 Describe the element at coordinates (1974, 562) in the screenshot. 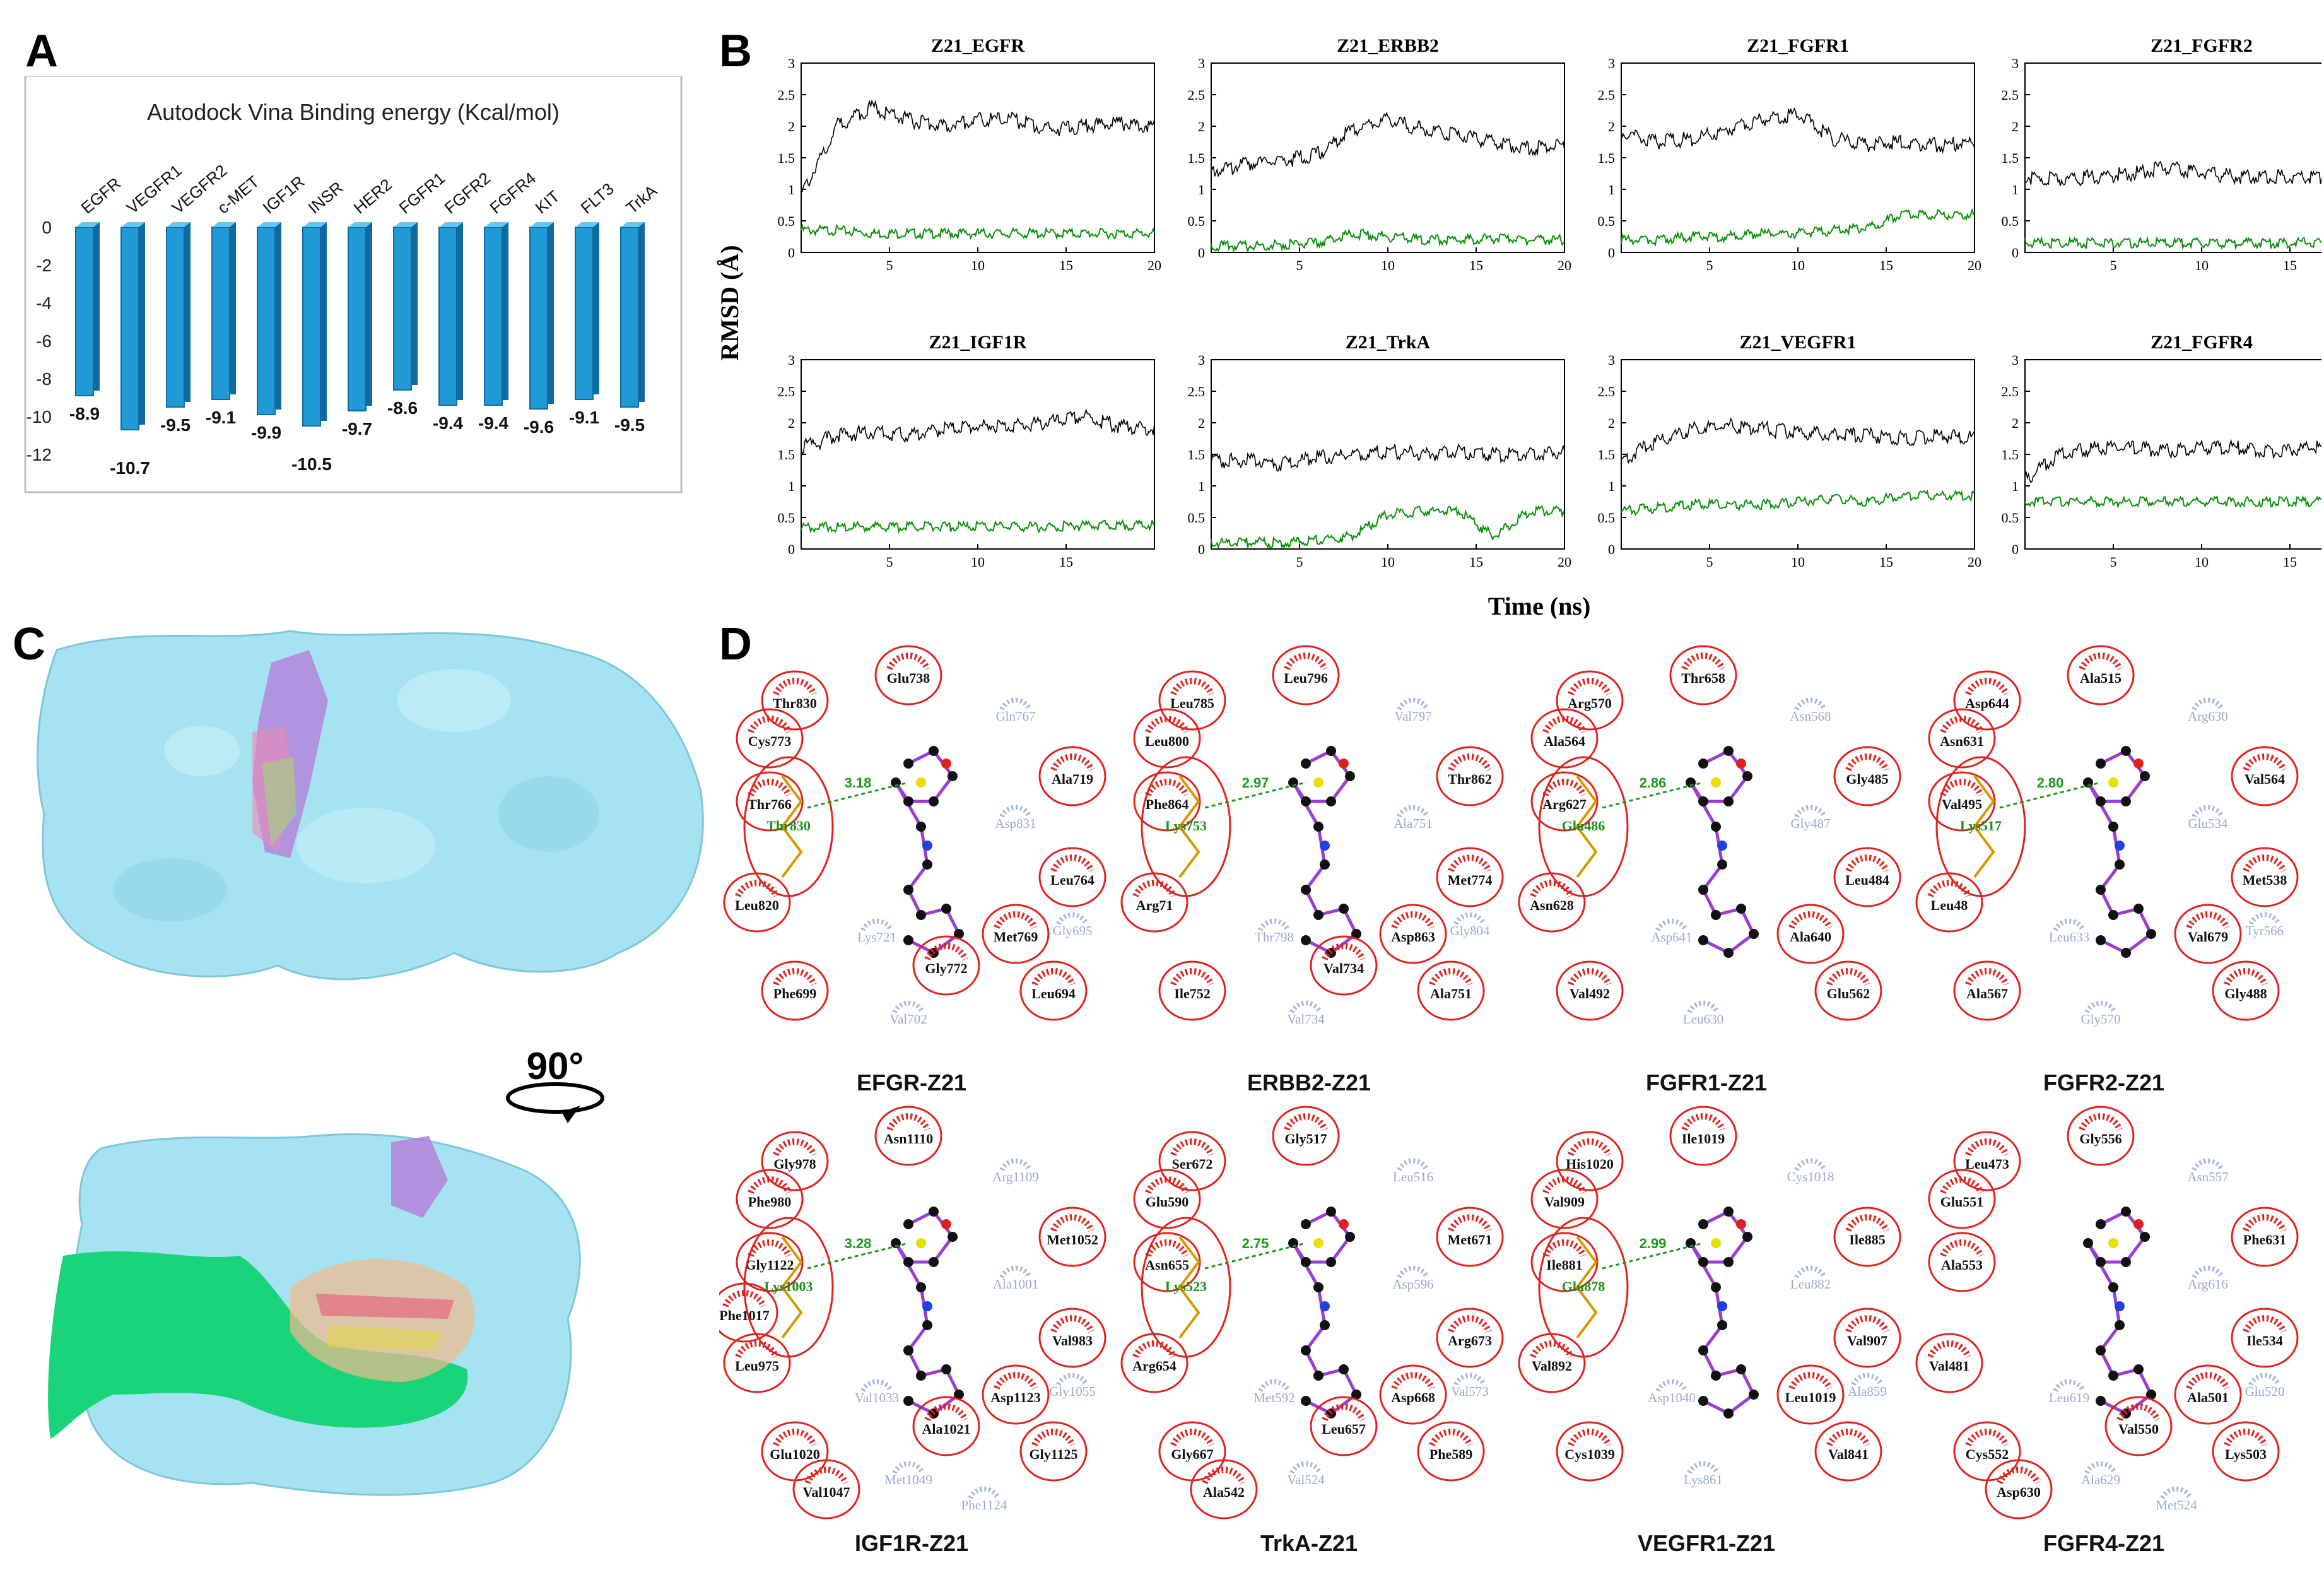

I see `x-tick: 20` at that location.